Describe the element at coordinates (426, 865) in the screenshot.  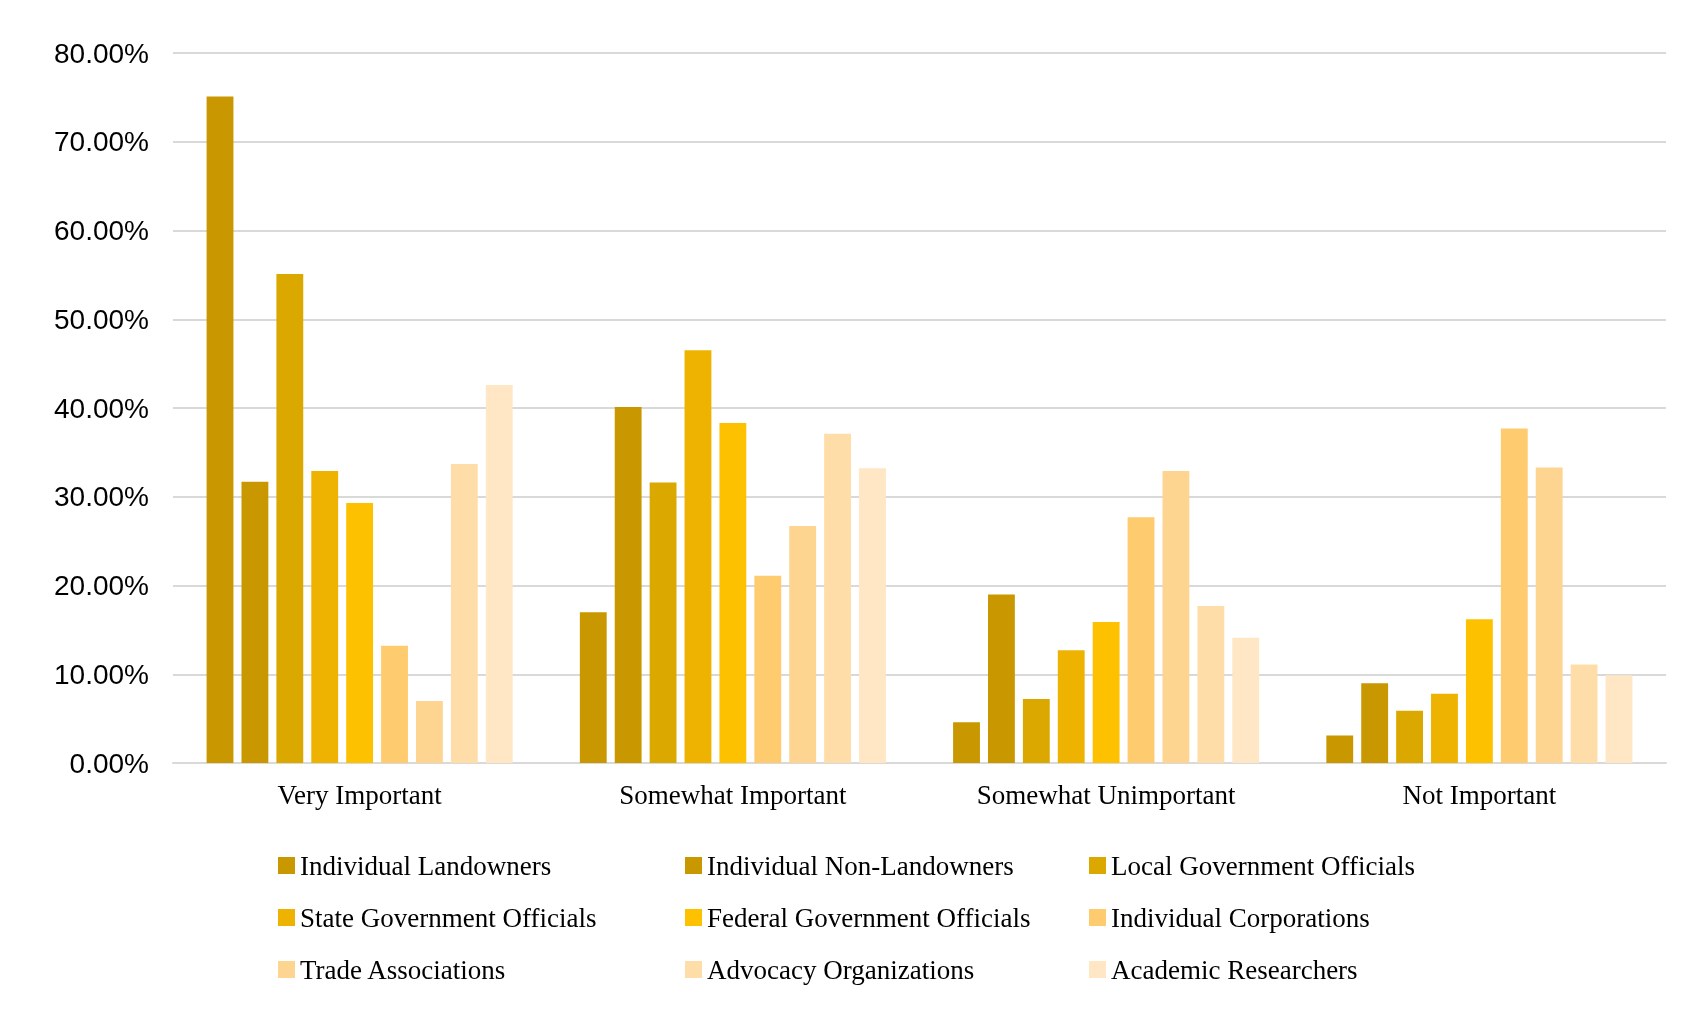
I see `legend-label: Individual Landowners` at that location.